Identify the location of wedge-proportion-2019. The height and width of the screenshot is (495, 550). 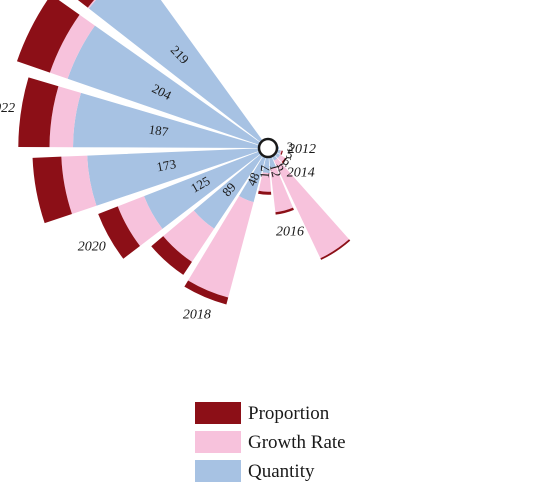
(171, 255).